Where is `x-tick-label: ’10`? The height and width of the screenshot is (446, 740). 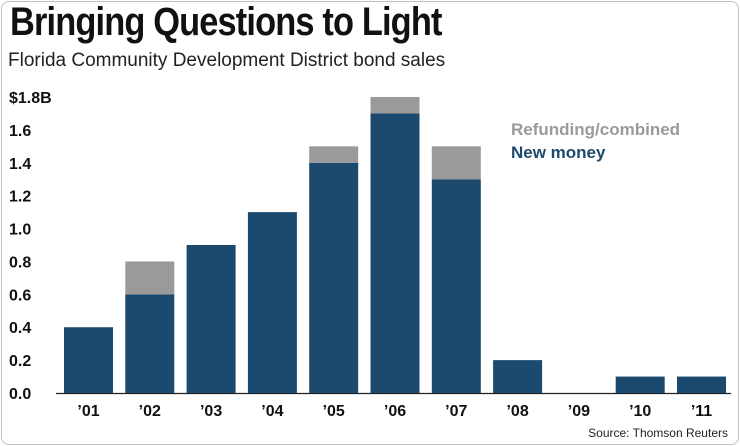 x-tick-label: ’10 is located at coordinates (640, 411).